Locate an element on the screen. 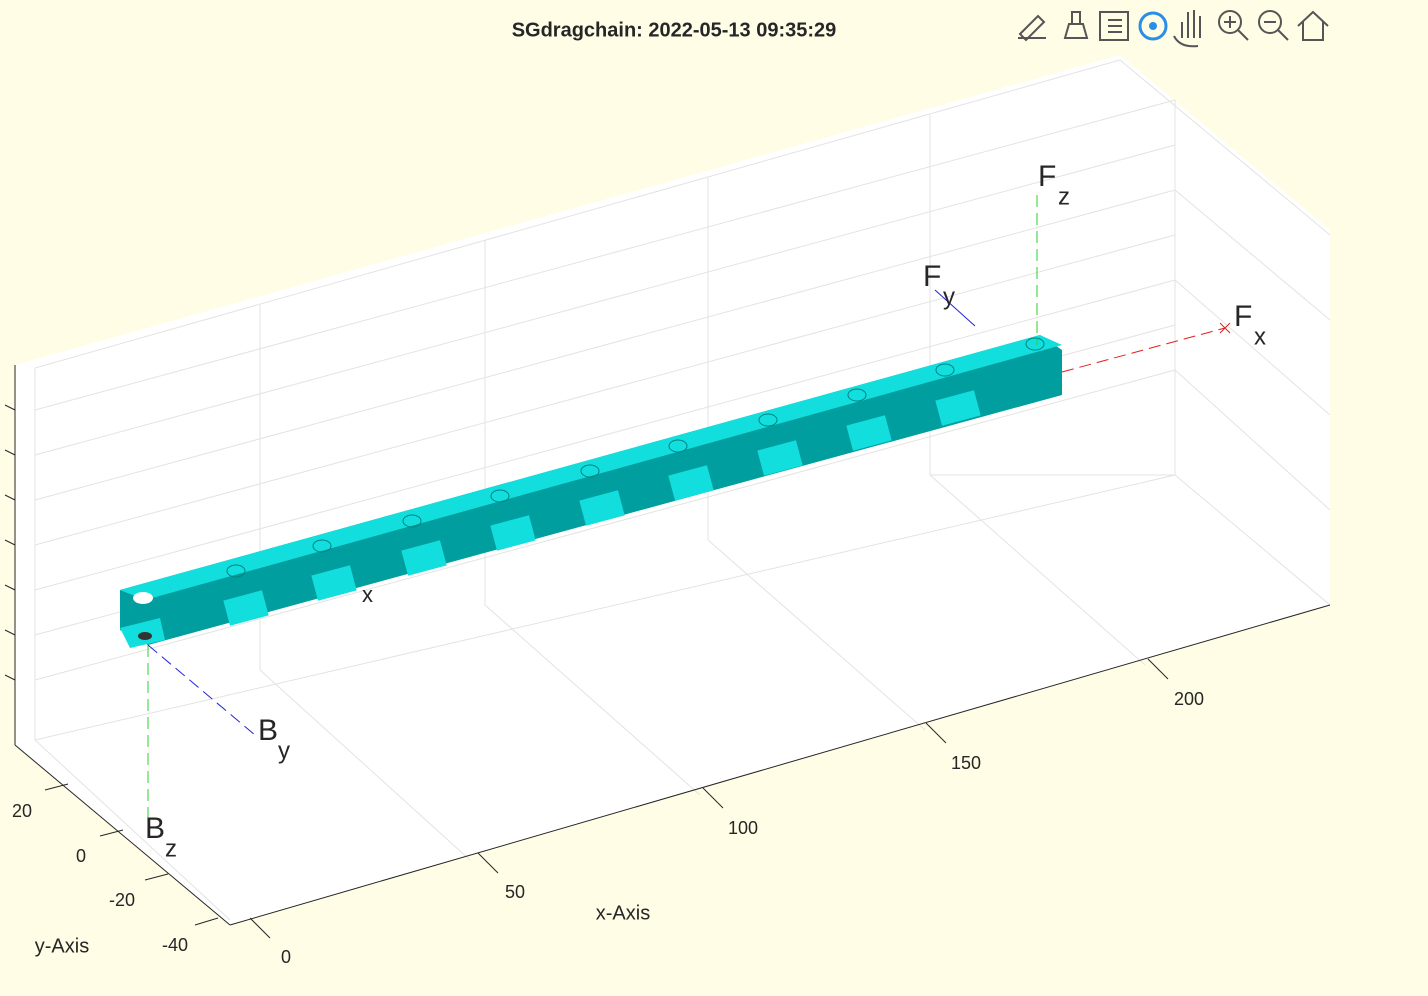  toolbar is located at coordinates (1173, 29).